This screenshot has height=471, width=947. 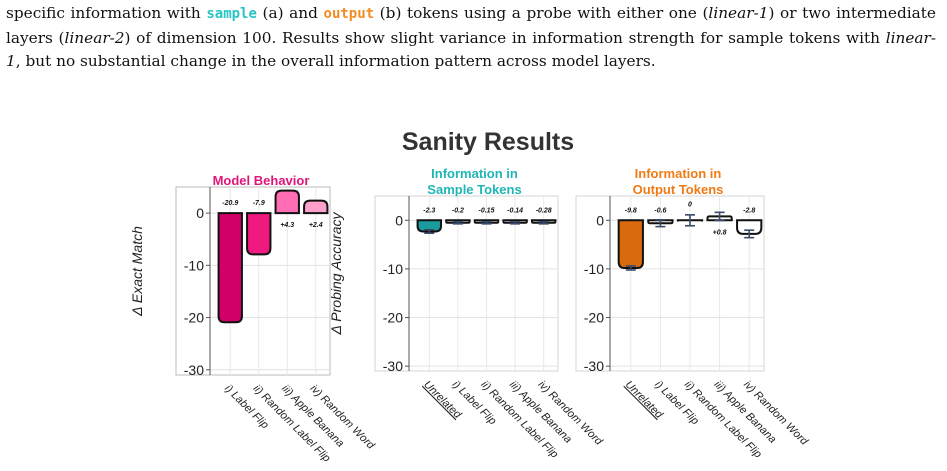 I want to click on y-axis-label: Δ Probing Accuracy, so click(x=336, y=274).